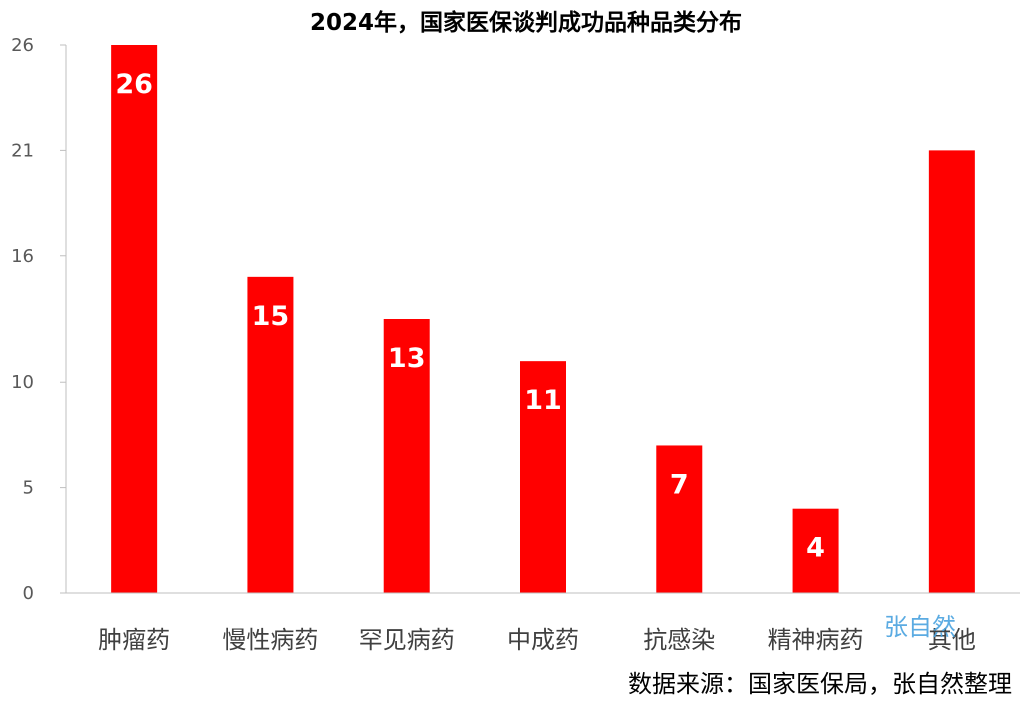 The width and height of the screenshot is (1023, 702). Describe the element at coordinates (543, 400) in the screenshot. I see `bar-data-label: 11` at that location.